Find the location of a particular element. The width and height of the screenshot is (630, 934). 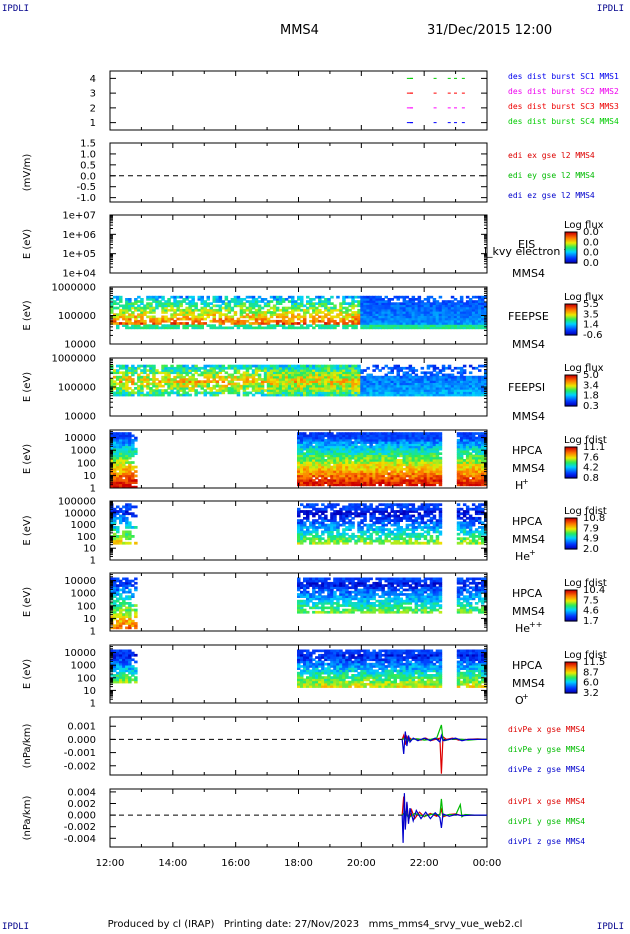

colorbar-cell is located at coordinates (571, 314).